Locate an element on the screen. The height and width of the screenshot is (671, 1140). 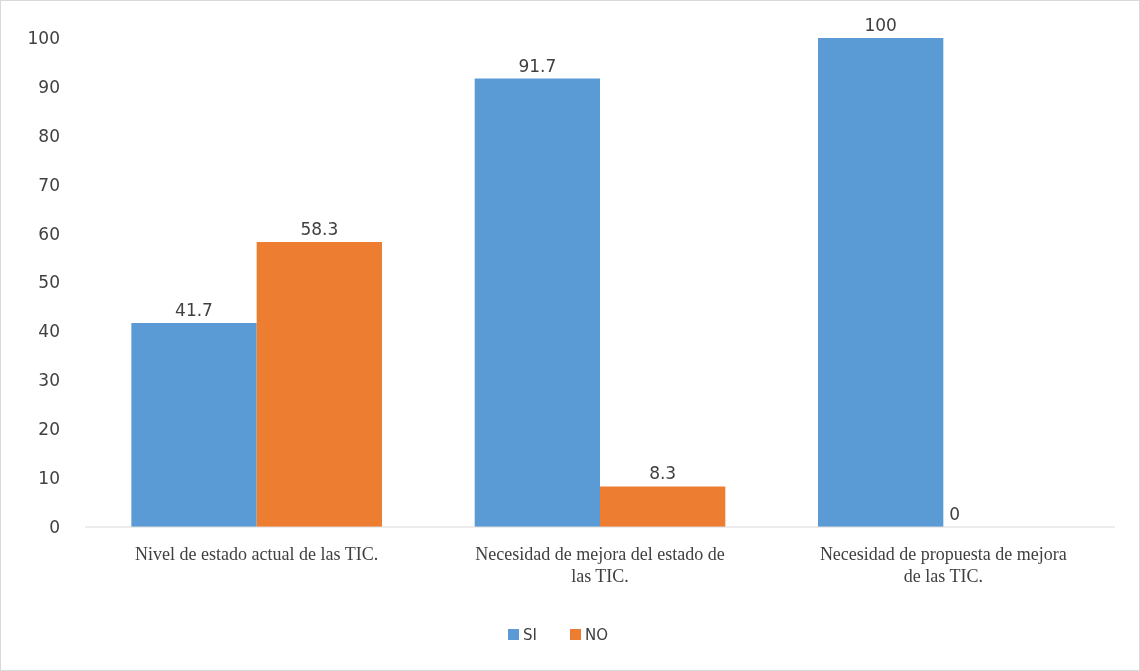
data-label: 41.7 is located at coordinates (194, 310).